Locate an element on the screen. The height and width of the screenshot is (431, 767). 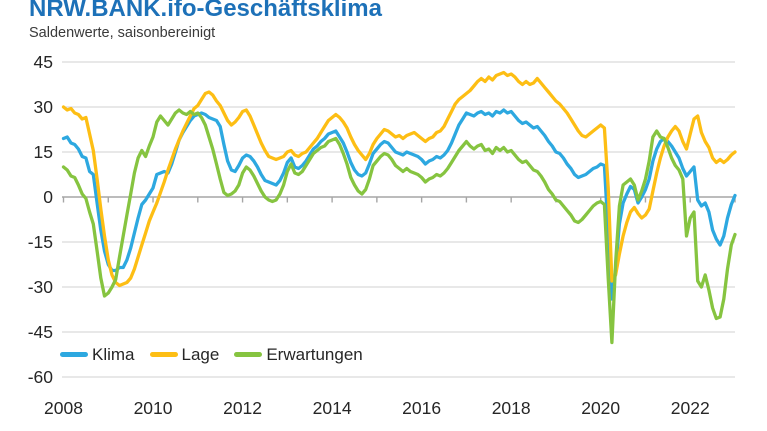
chart-subtitle: Saldenwerte, saisonbereinigt is located at coordinates (122, 33).